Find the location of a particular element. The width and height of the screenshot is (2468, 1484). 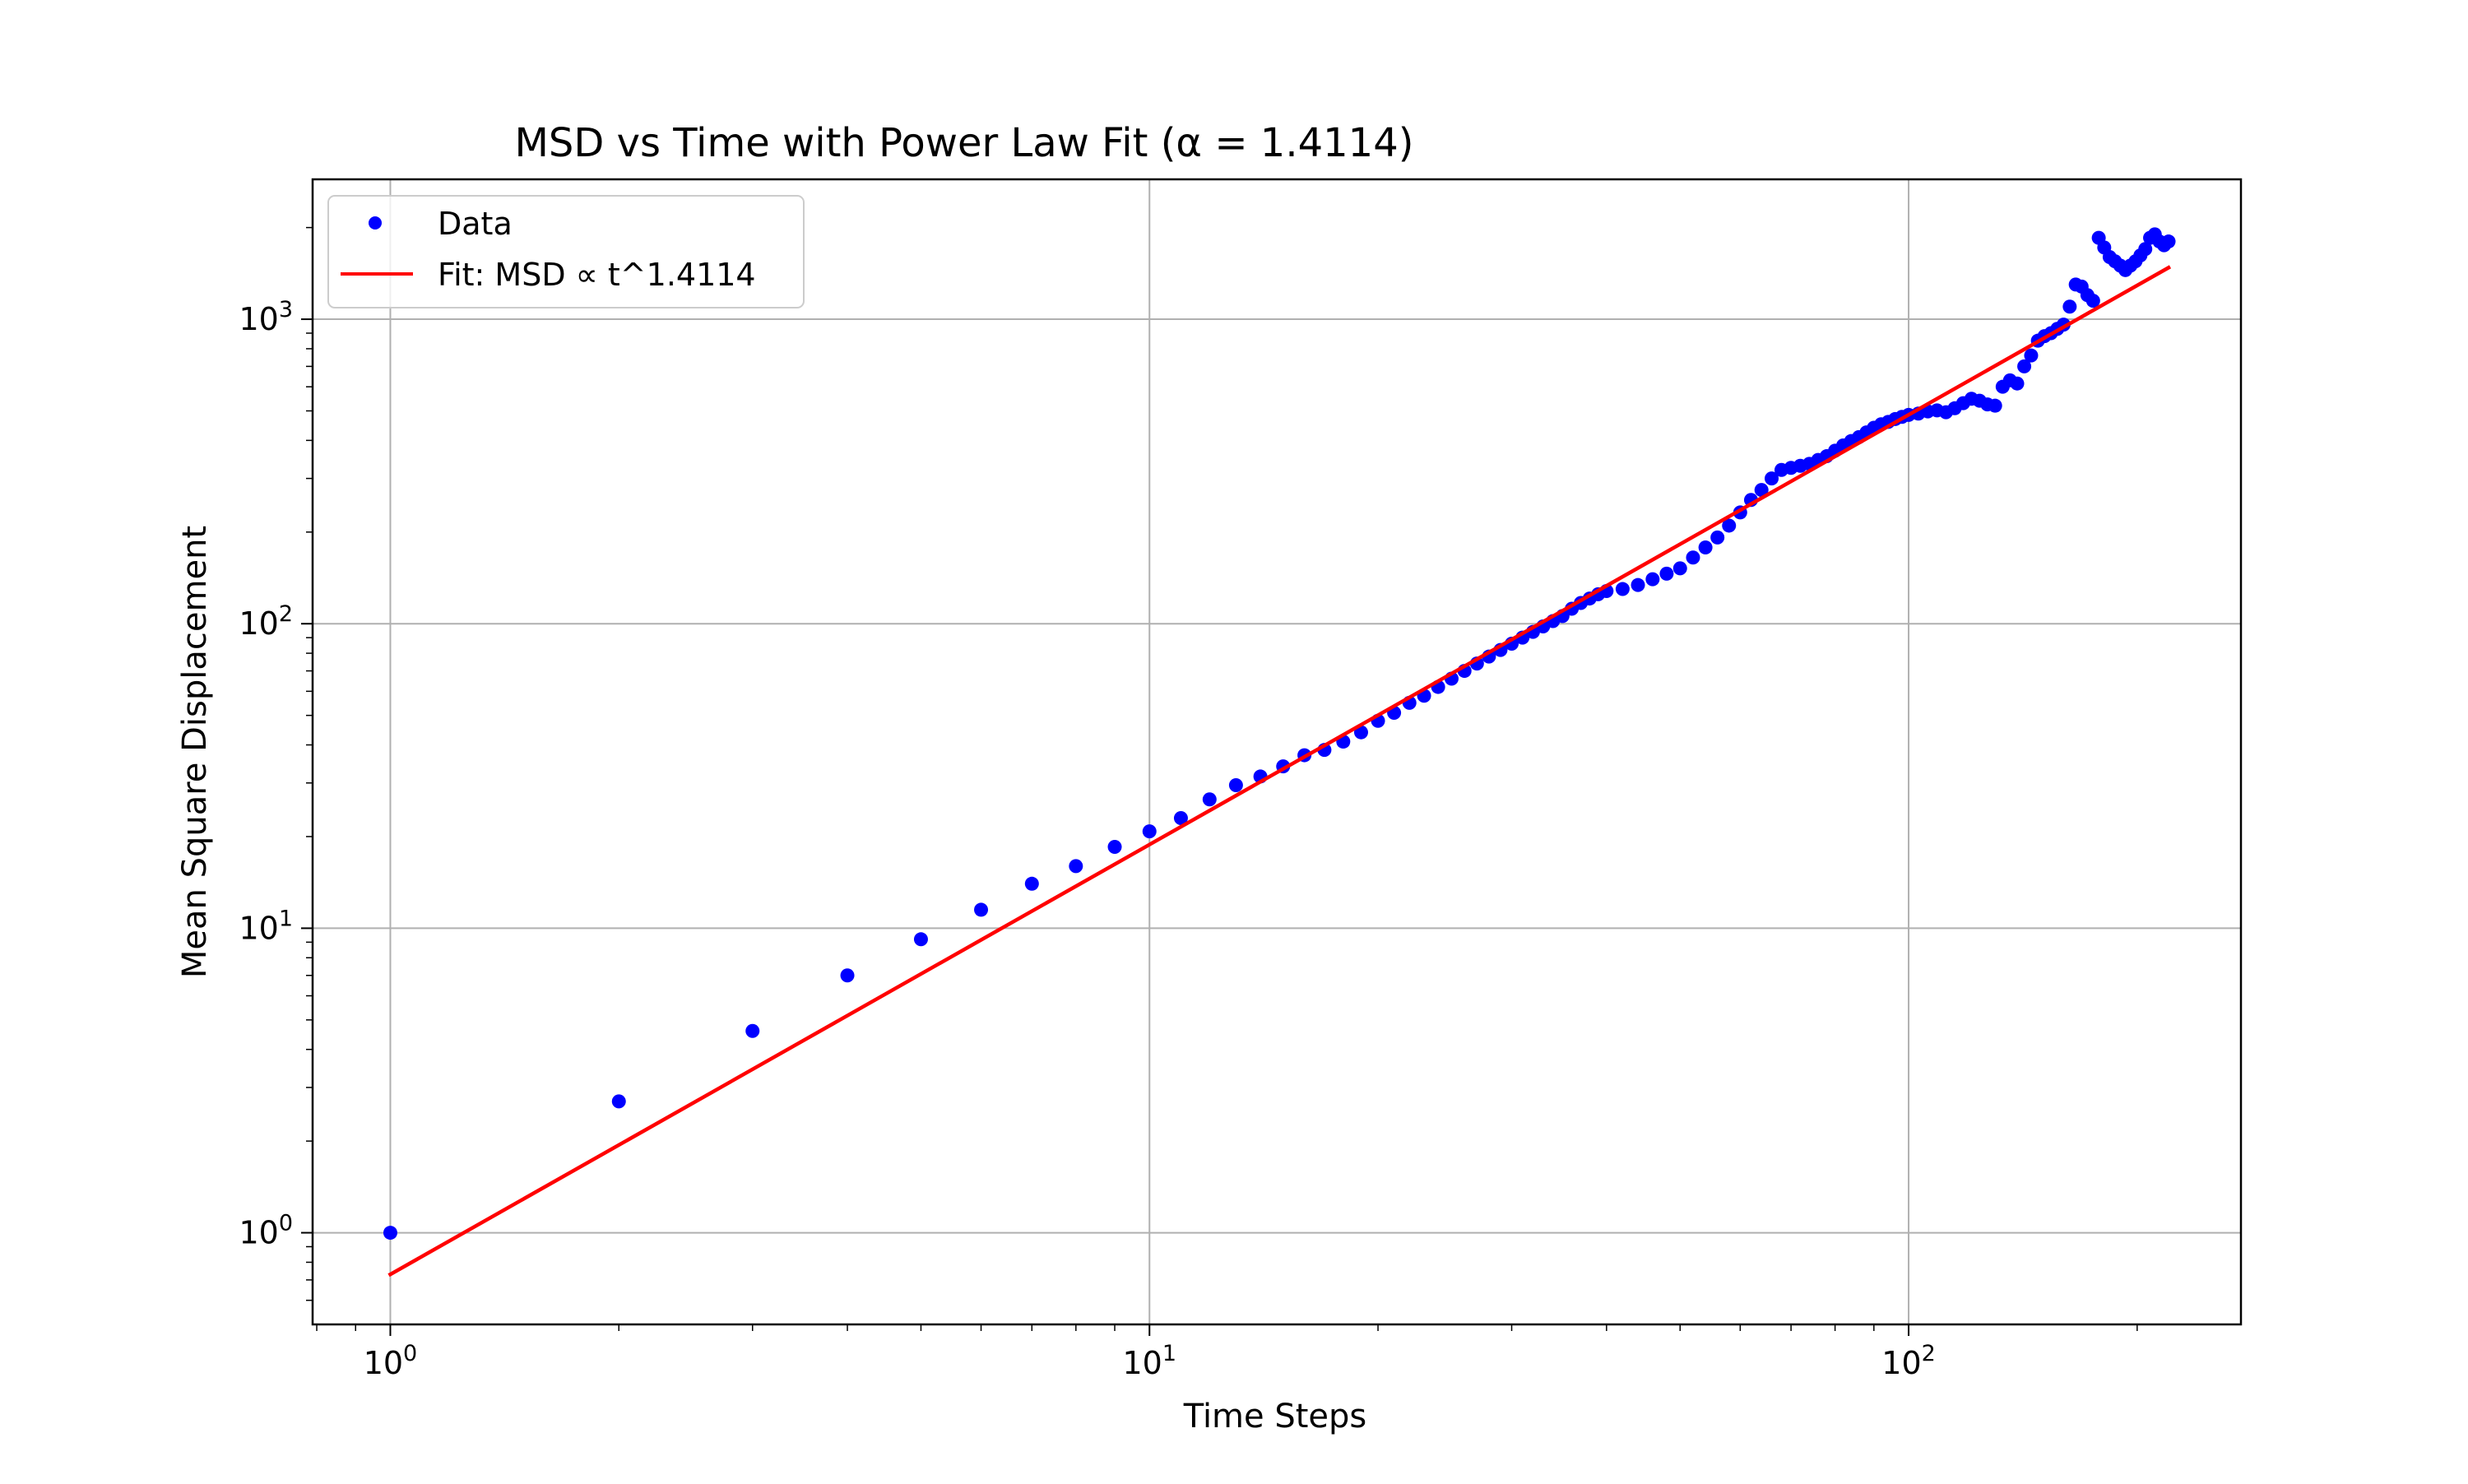

y-tick-labels: 100 101 102 103 is located at coordinates (266, 774).